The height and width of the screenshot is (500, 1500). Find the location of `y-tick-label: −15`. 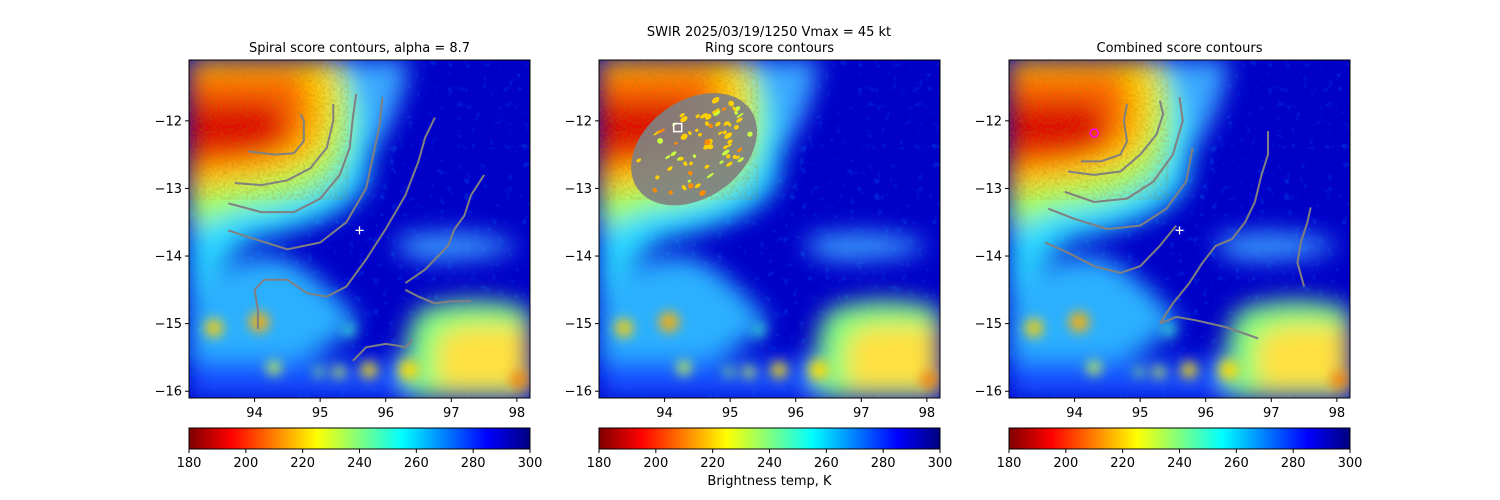

y-tick-label: −15 is located at coordinates (988, 324).